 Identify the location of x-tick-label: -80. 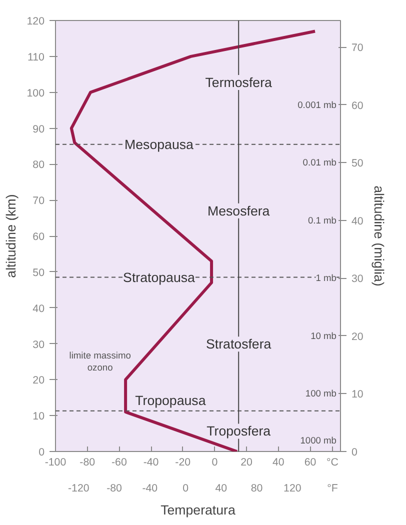
(88, 462).